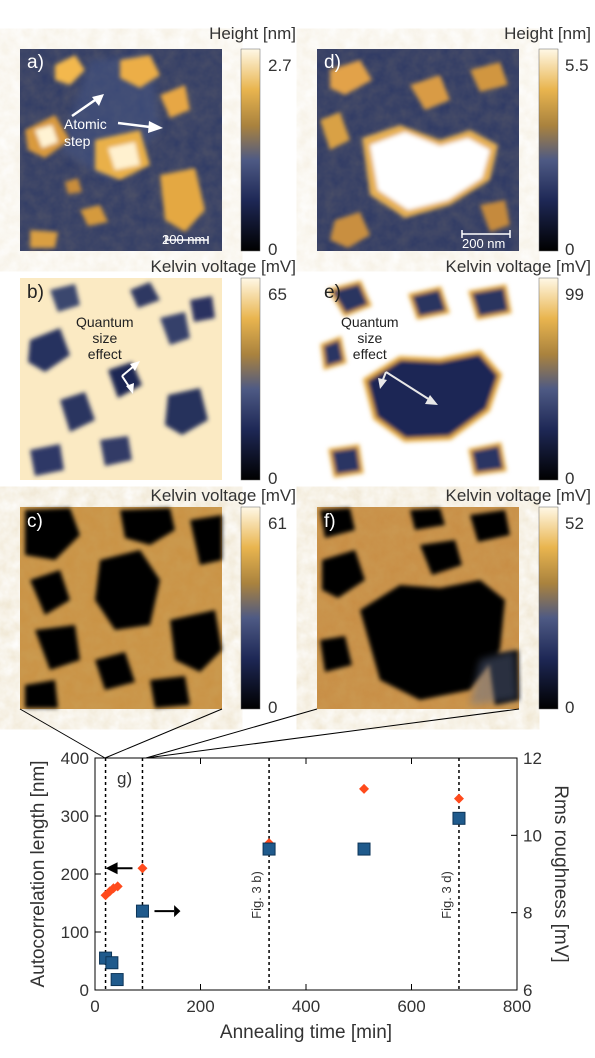 The image size is (595, 1058). What do you see at coordinates (223, 495) in the screenshot?
I see `colorbar-title-c: Kelvin voltage [mV]` at bounding box center [223, 495].